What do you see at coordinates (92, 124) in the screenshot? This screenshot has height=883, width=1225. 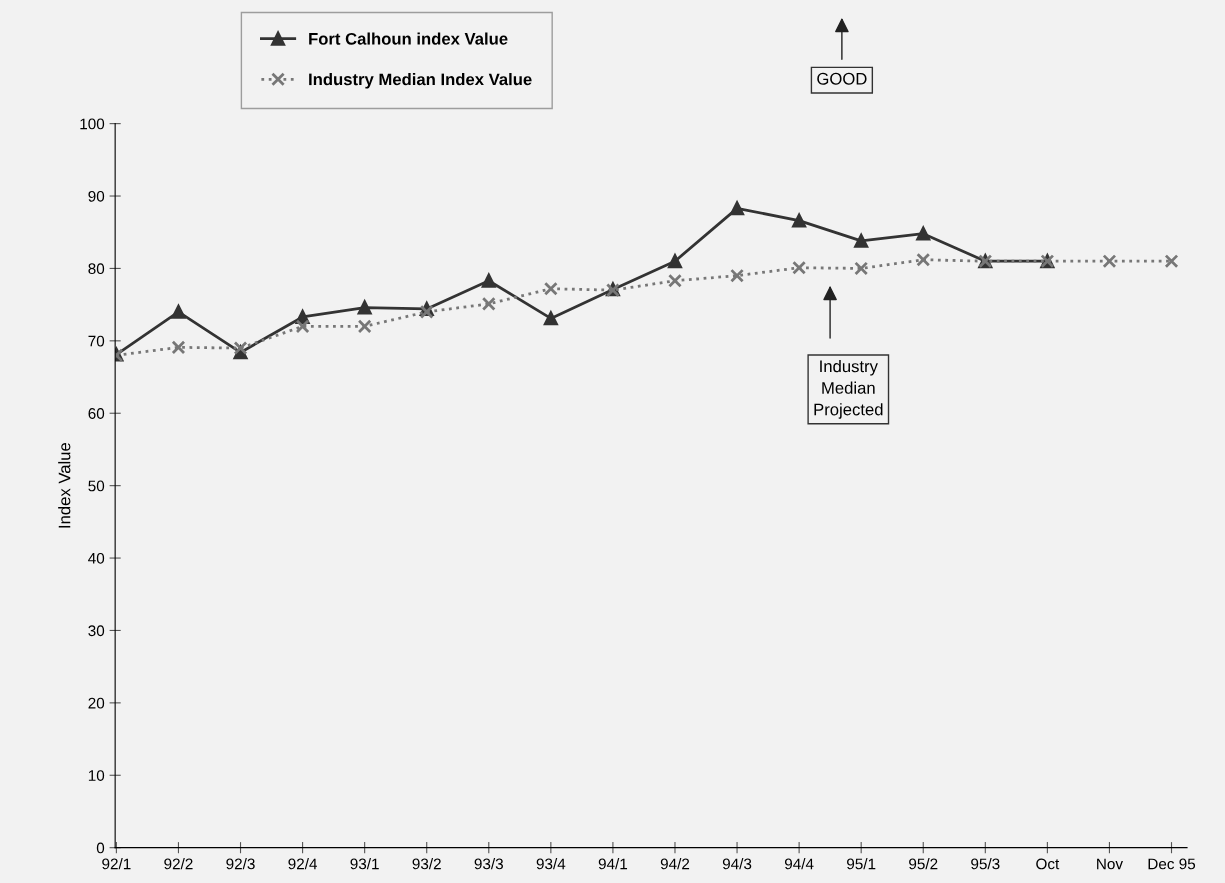 I see `y-tick-label: 100` at bounding box center [92, 124].